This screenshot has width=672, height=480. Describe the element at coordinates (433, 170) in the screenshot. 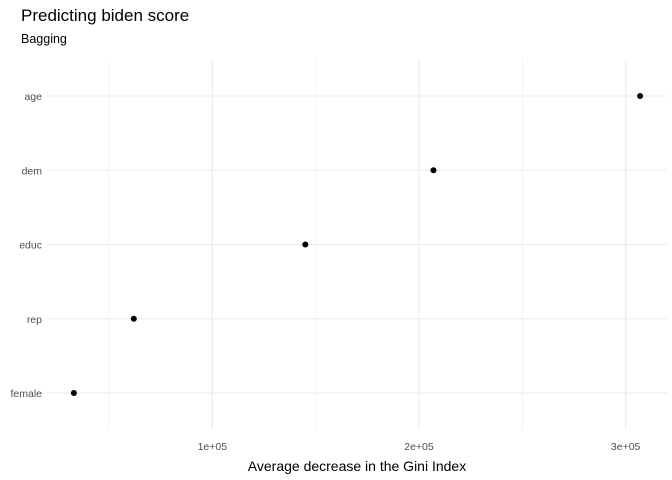

I see `data-point-dem` at that location.